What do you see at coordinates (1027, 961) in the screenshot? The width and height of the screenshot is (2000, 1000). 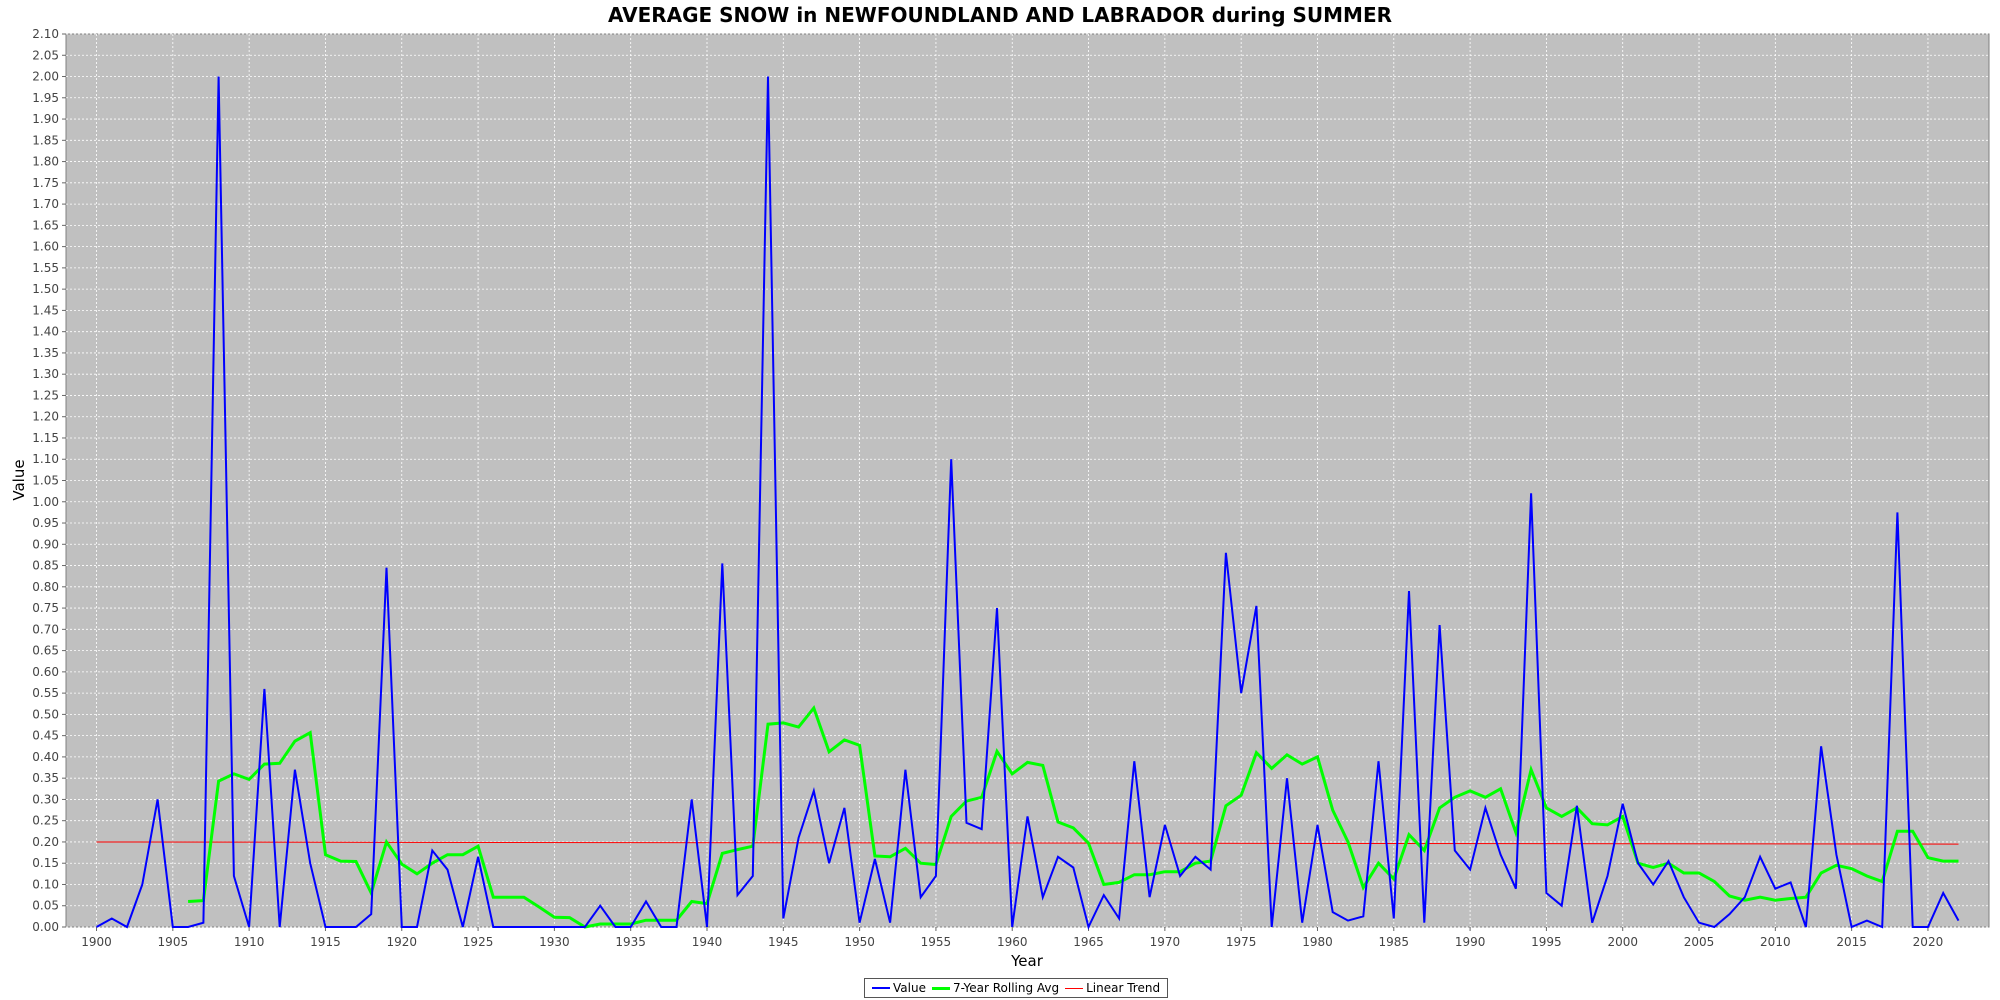 I see `x-axis-title: Year` at bounding box center [1027, 961].